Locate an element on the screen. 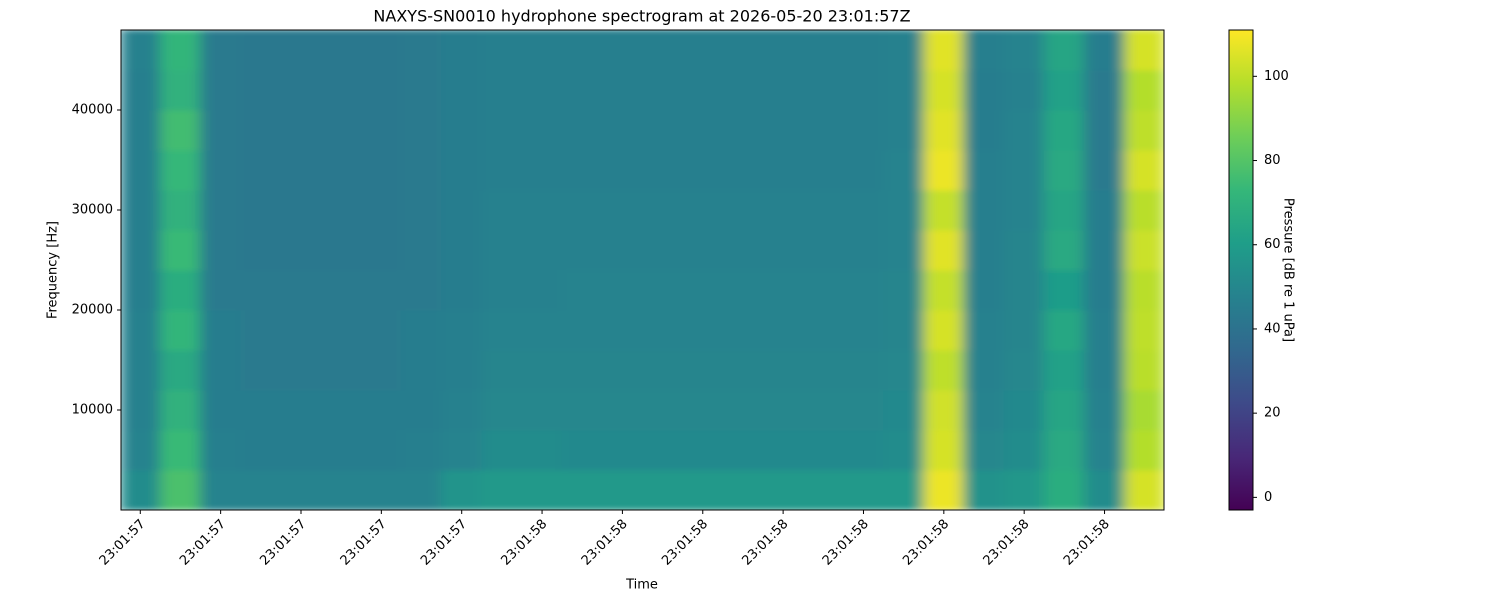 The height and width of the screenshot is (600, 1500). colorbar is located at coordinates (1241, 270).